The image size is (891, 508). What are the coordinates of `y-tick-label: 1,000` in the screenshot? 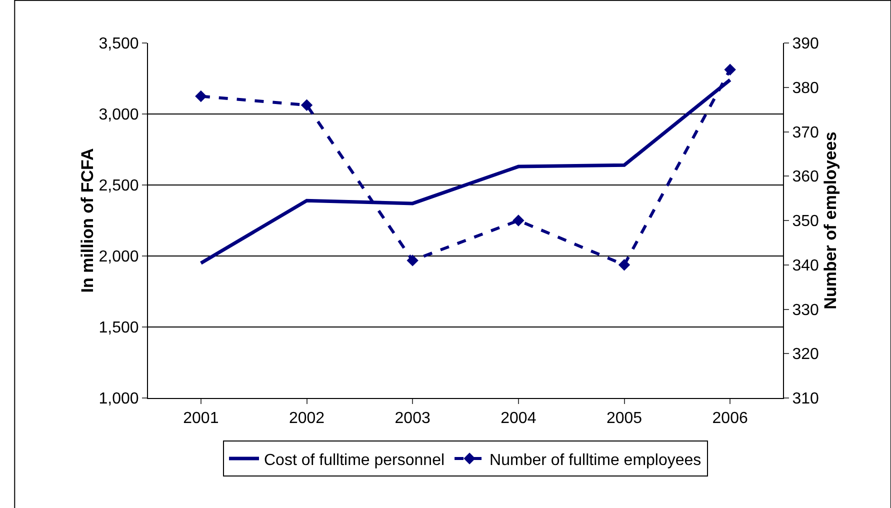 It's located at (118, 399).